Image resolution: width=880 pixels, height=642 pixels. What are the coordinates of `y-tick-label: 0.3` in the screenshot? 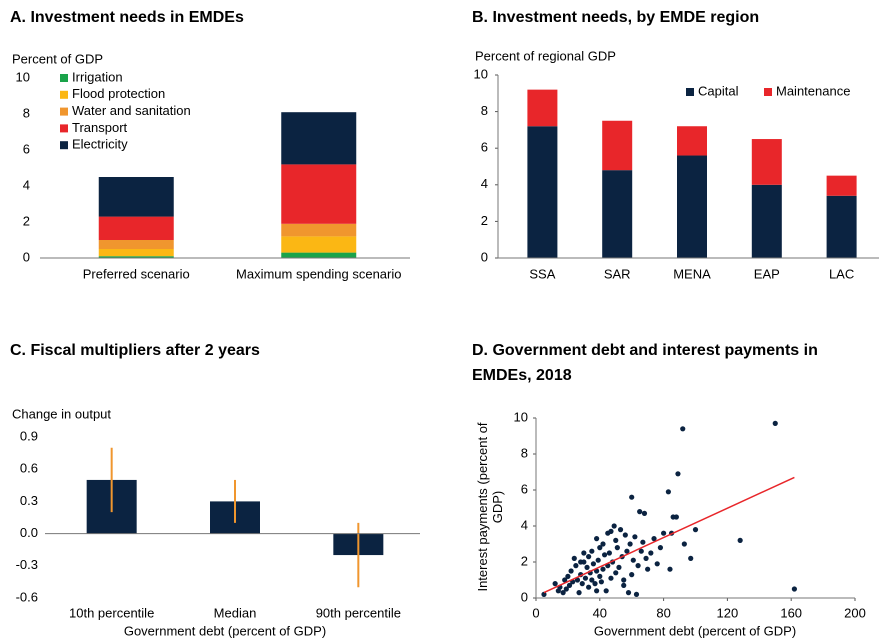 It's located at (29, 500).